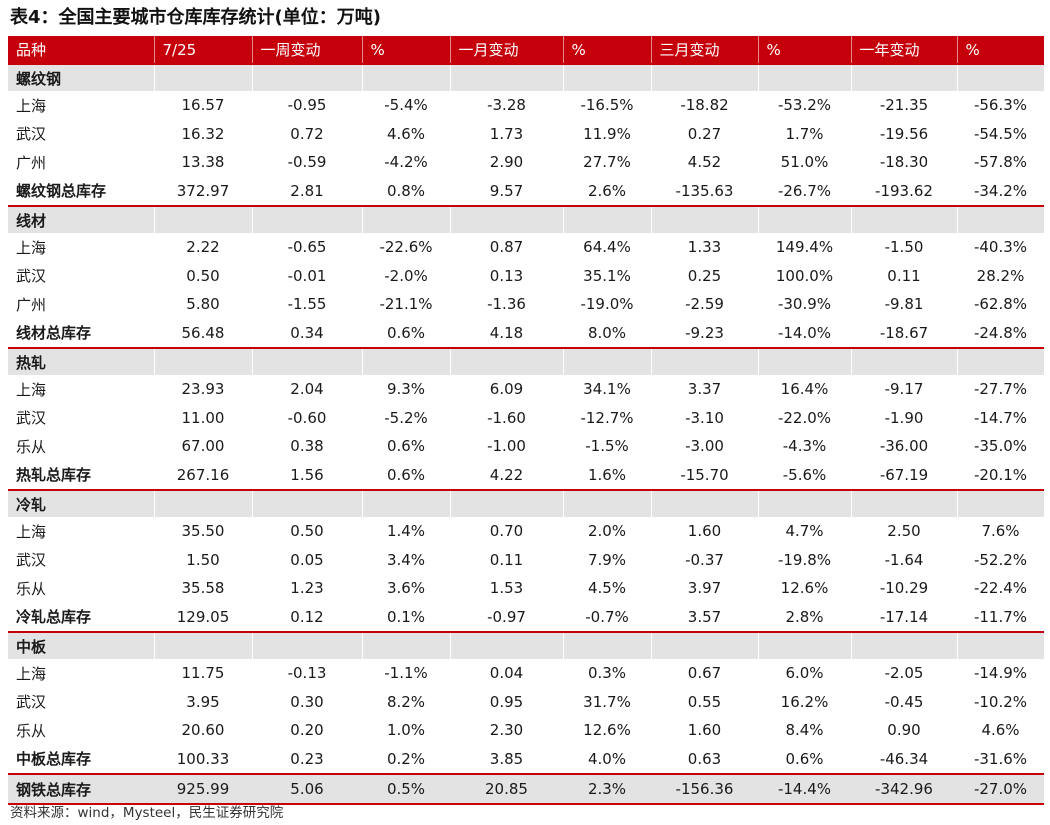 The image size is (1050, 825). What do you see at coordinates (81, 219) in the screenshot?
I see `section-name: 线材` at bounding box center [81, 219].